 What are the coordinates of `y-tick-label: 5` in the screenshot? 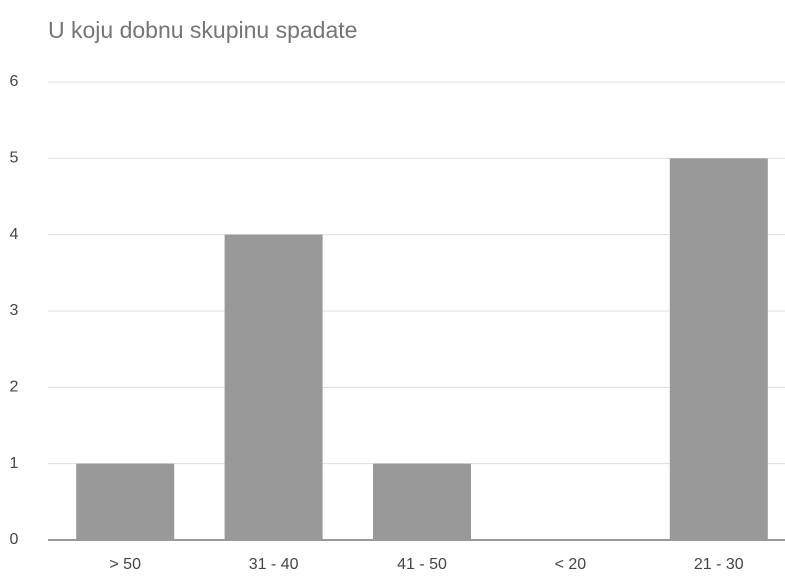 It's located at (14, 158).